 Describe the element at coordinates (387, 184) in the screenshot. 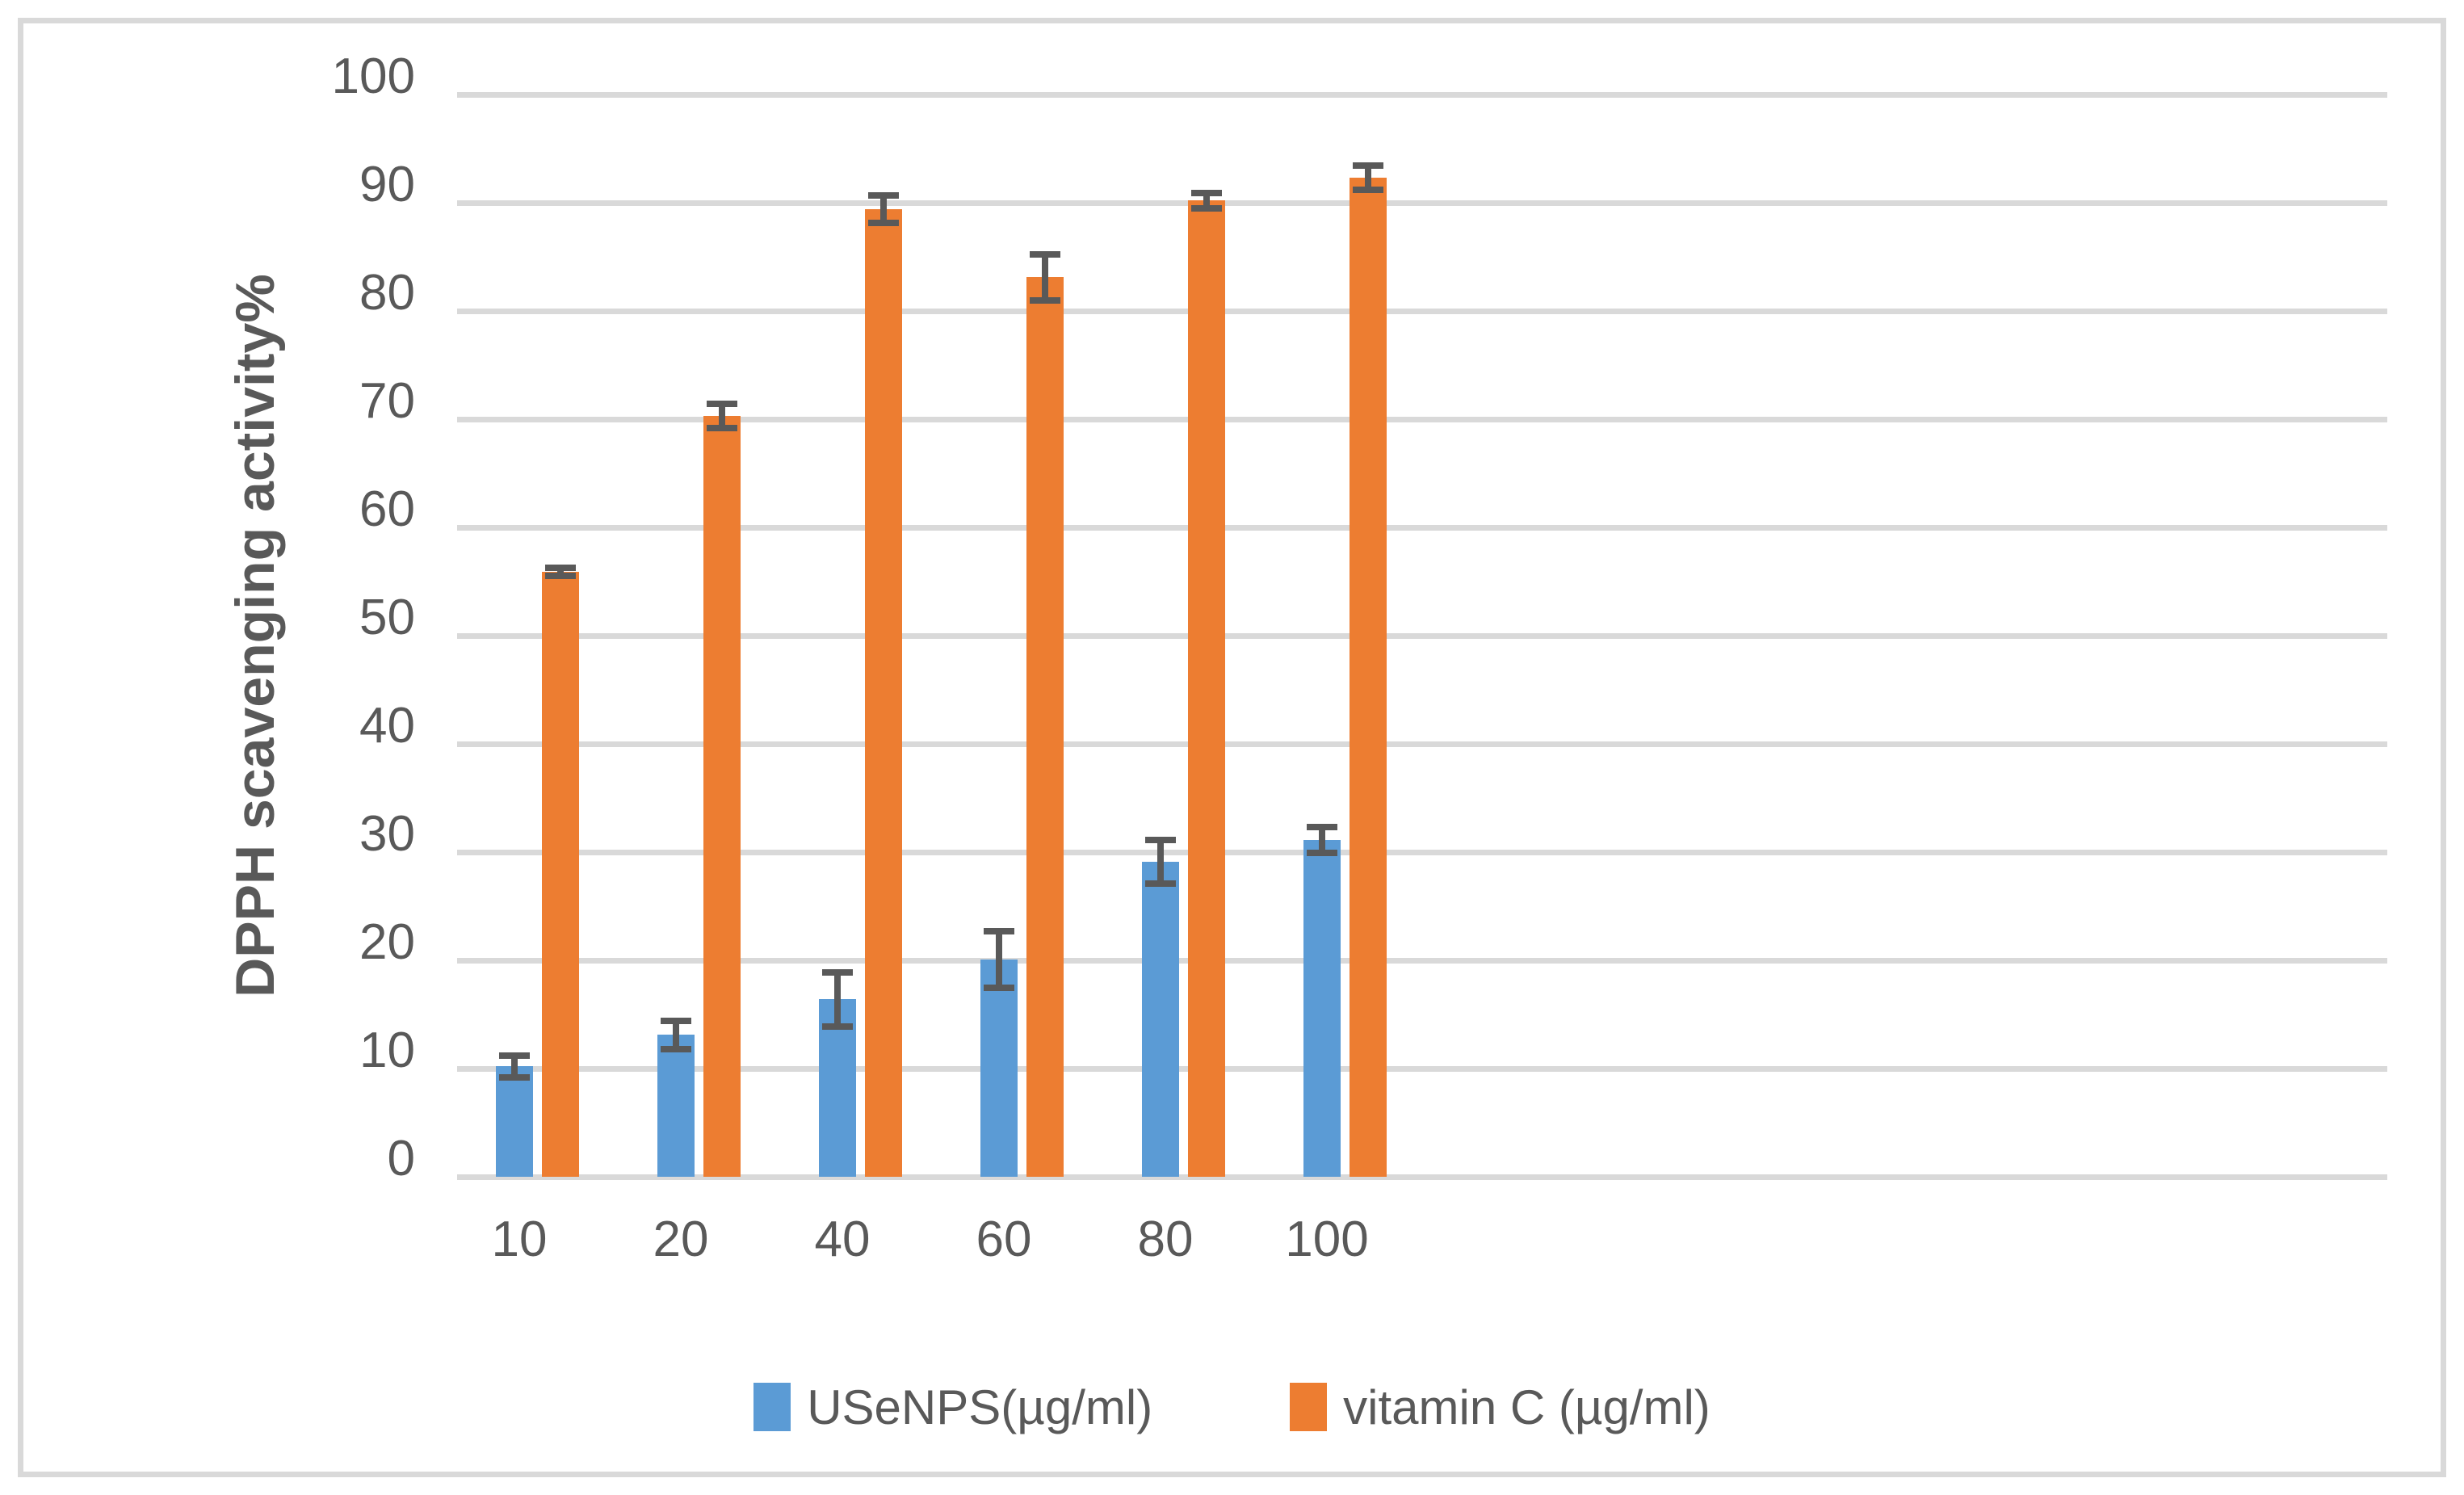

I see `y-tick-label-90: 90` at that location.